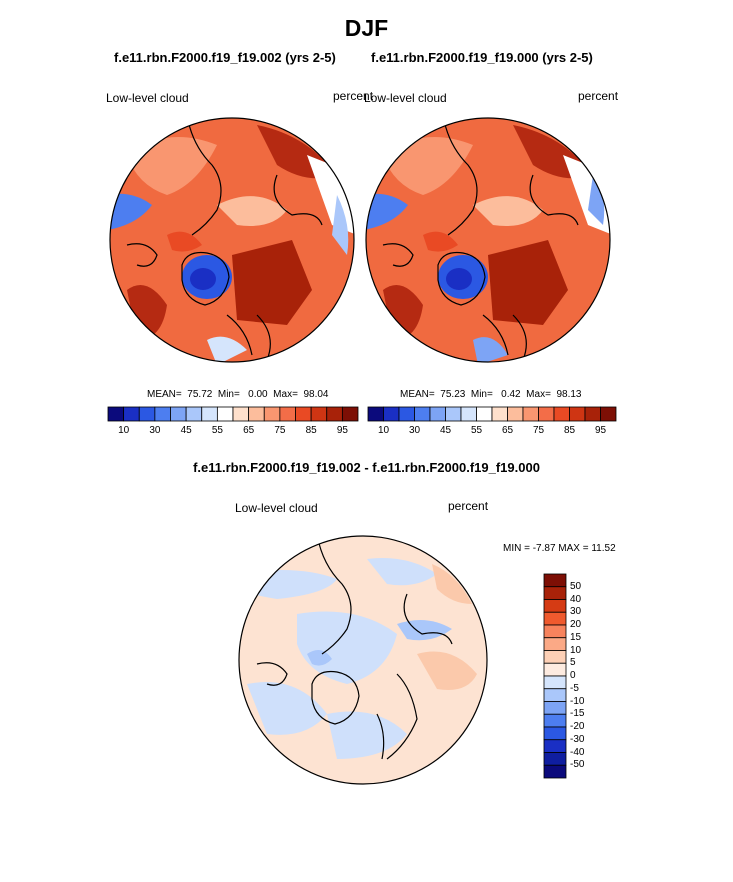  What do you see at coordinates (559, 548) in the screenshot?
I see `diff-min-max: MIN = -7.87 MAX = 11.52` at bounding box center [559, 548].